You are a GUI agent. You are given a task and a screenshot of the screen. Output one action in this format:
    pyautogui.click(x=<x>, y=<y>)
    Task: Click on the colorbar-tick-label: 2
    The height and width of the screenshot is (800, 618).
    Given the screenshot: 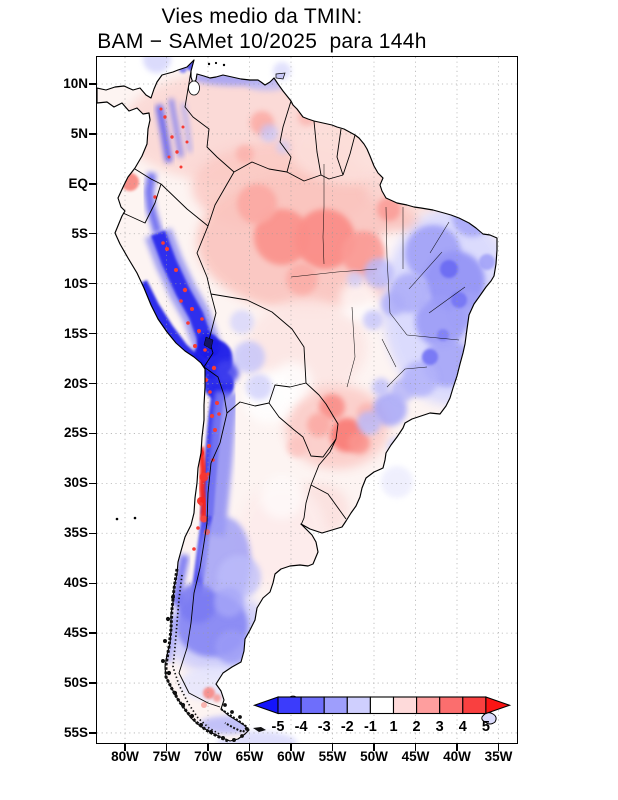 What is the action you would take?
    pyautogui.click(x=417, y=727)
    